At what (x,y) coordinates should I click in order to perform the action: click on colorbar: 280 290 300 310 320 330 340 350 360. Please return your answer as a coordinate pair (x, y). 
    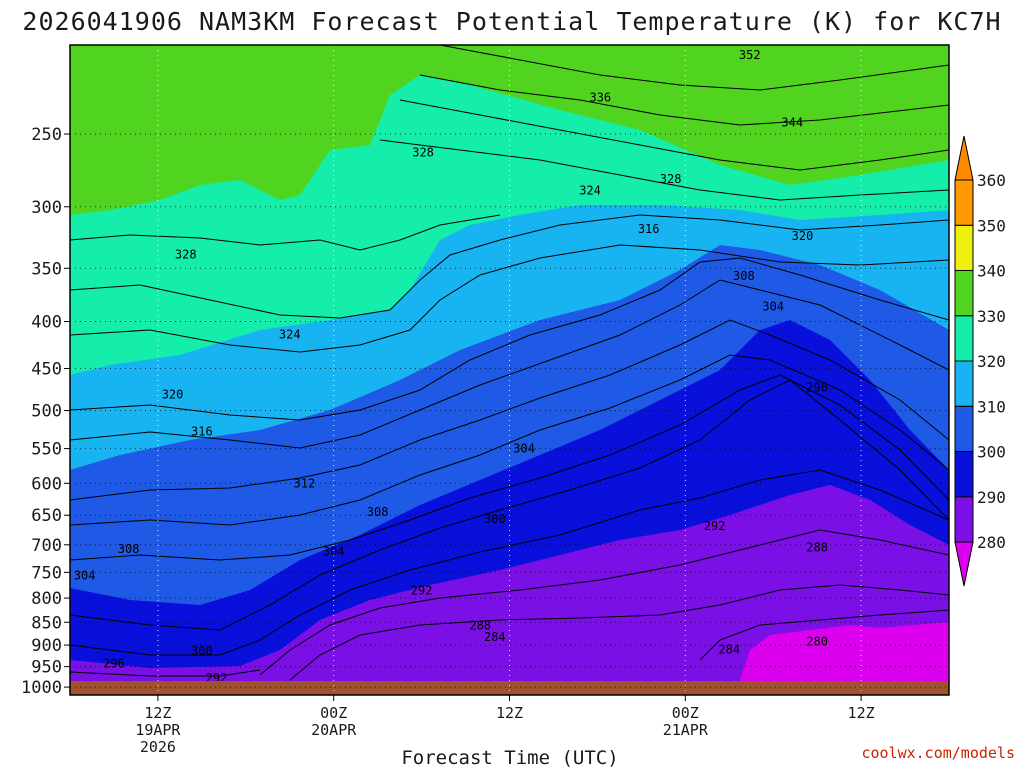
    Looking at the image, I should click on (980, 361).